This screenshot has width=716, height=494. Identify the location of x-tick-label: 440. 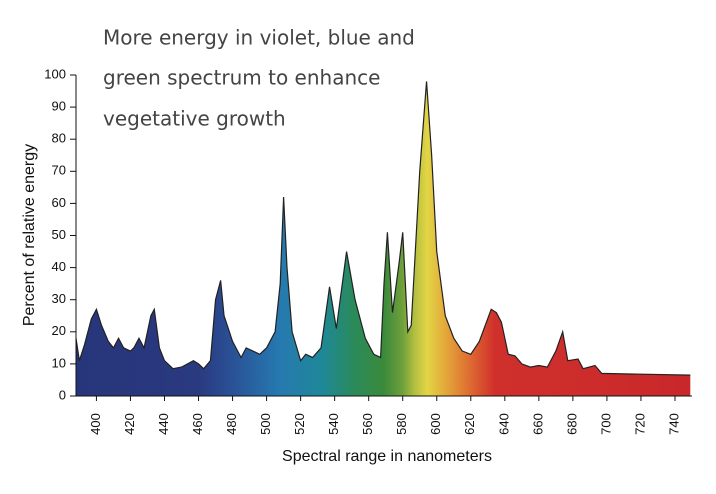
(163, 424).